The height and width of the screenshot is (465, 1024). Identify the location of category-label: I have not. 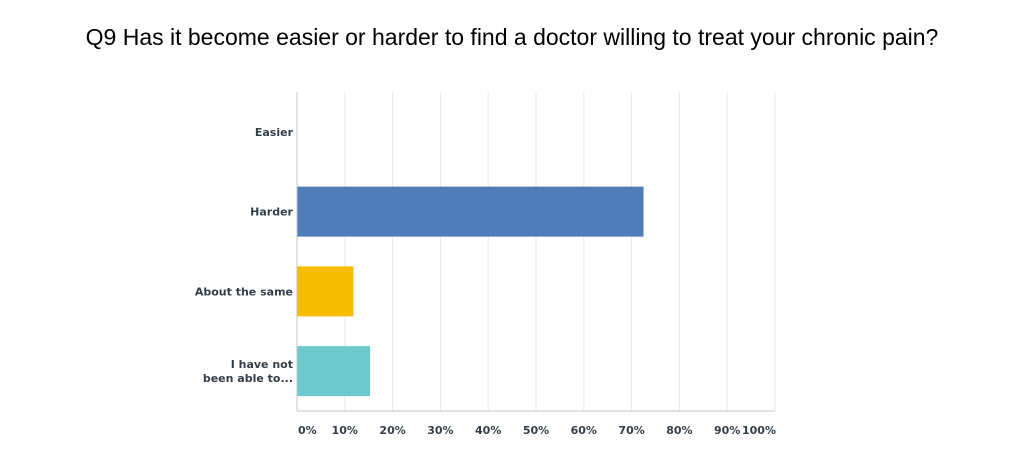
(262, 364).